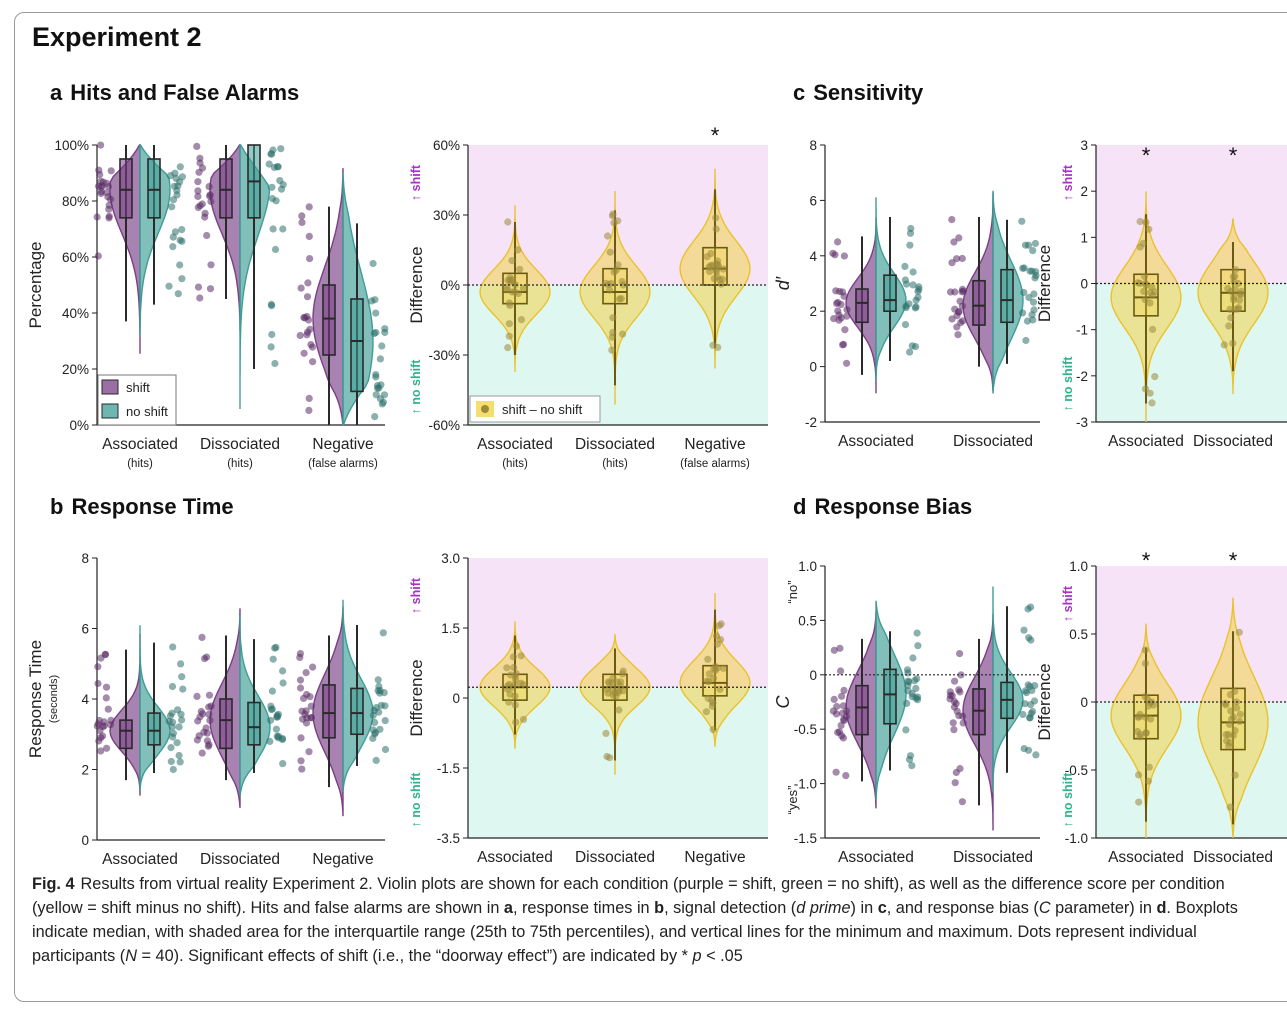 This screenshot has width=1287, height=1014. I want to click on y-axis-label: d′, so click(783, 283).